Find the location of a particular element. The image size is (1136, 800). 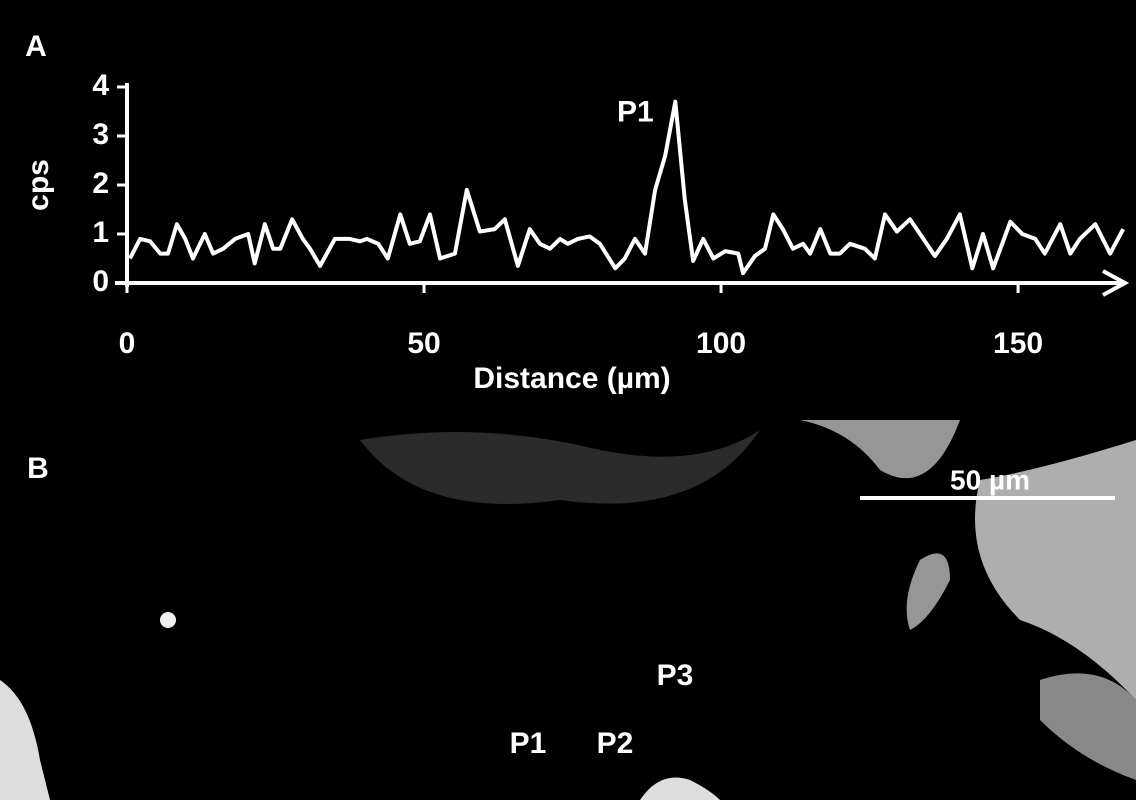

point-label: P2 is located at coordinates (615, 743).